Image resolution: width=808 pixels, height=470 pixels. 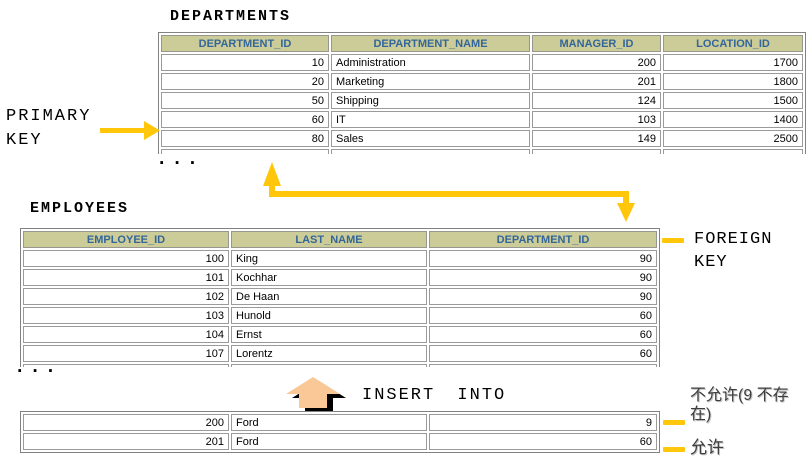 I want to click on cell: 80, so click(x=245, y=138).